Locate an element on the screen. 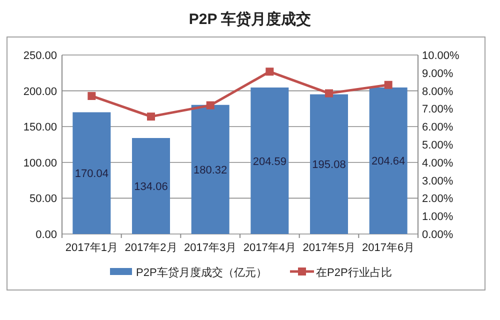  data-label: 204.64 is located at coordinates (389, 162).